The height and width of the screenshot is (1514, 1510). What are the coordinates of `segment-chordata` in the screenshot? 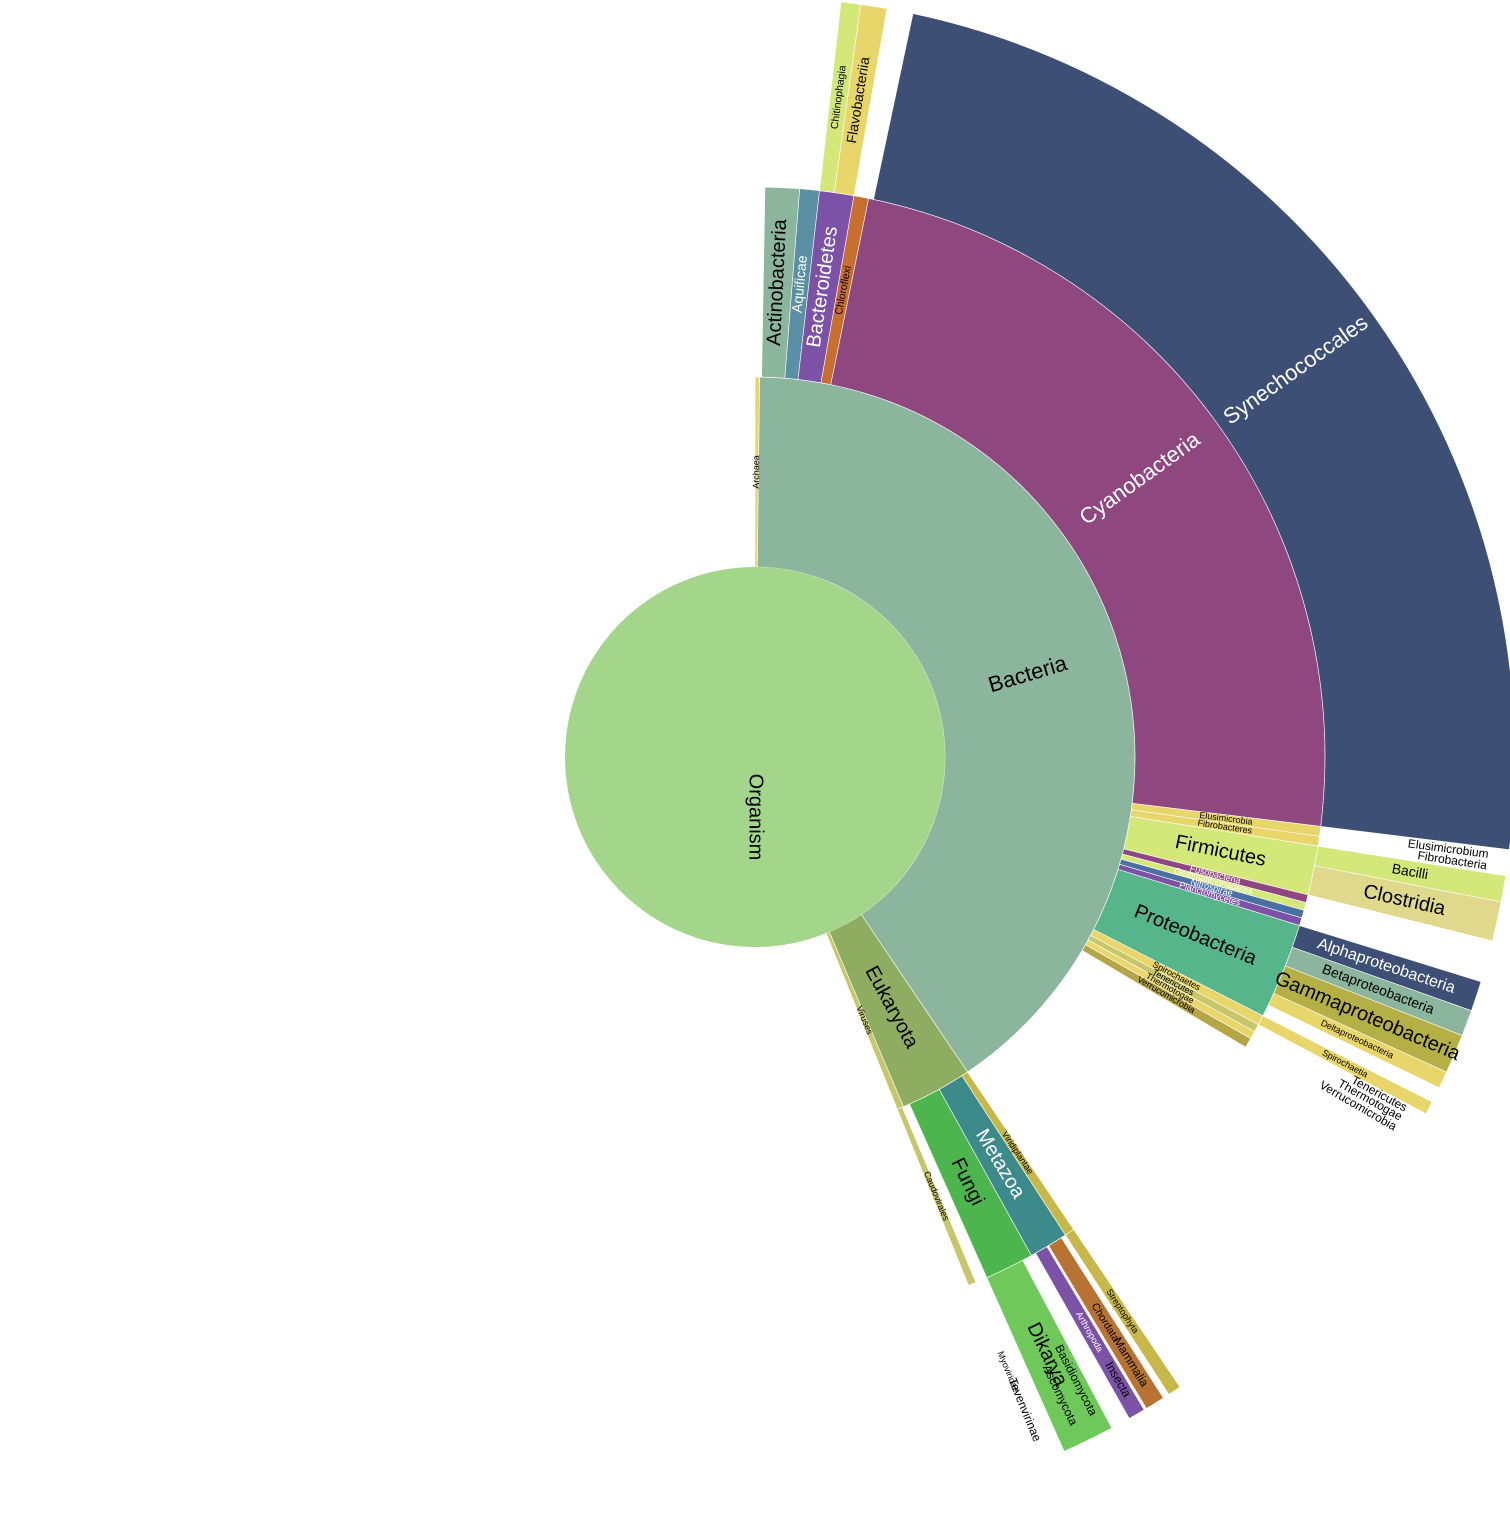 It's located at (1106, 1323).